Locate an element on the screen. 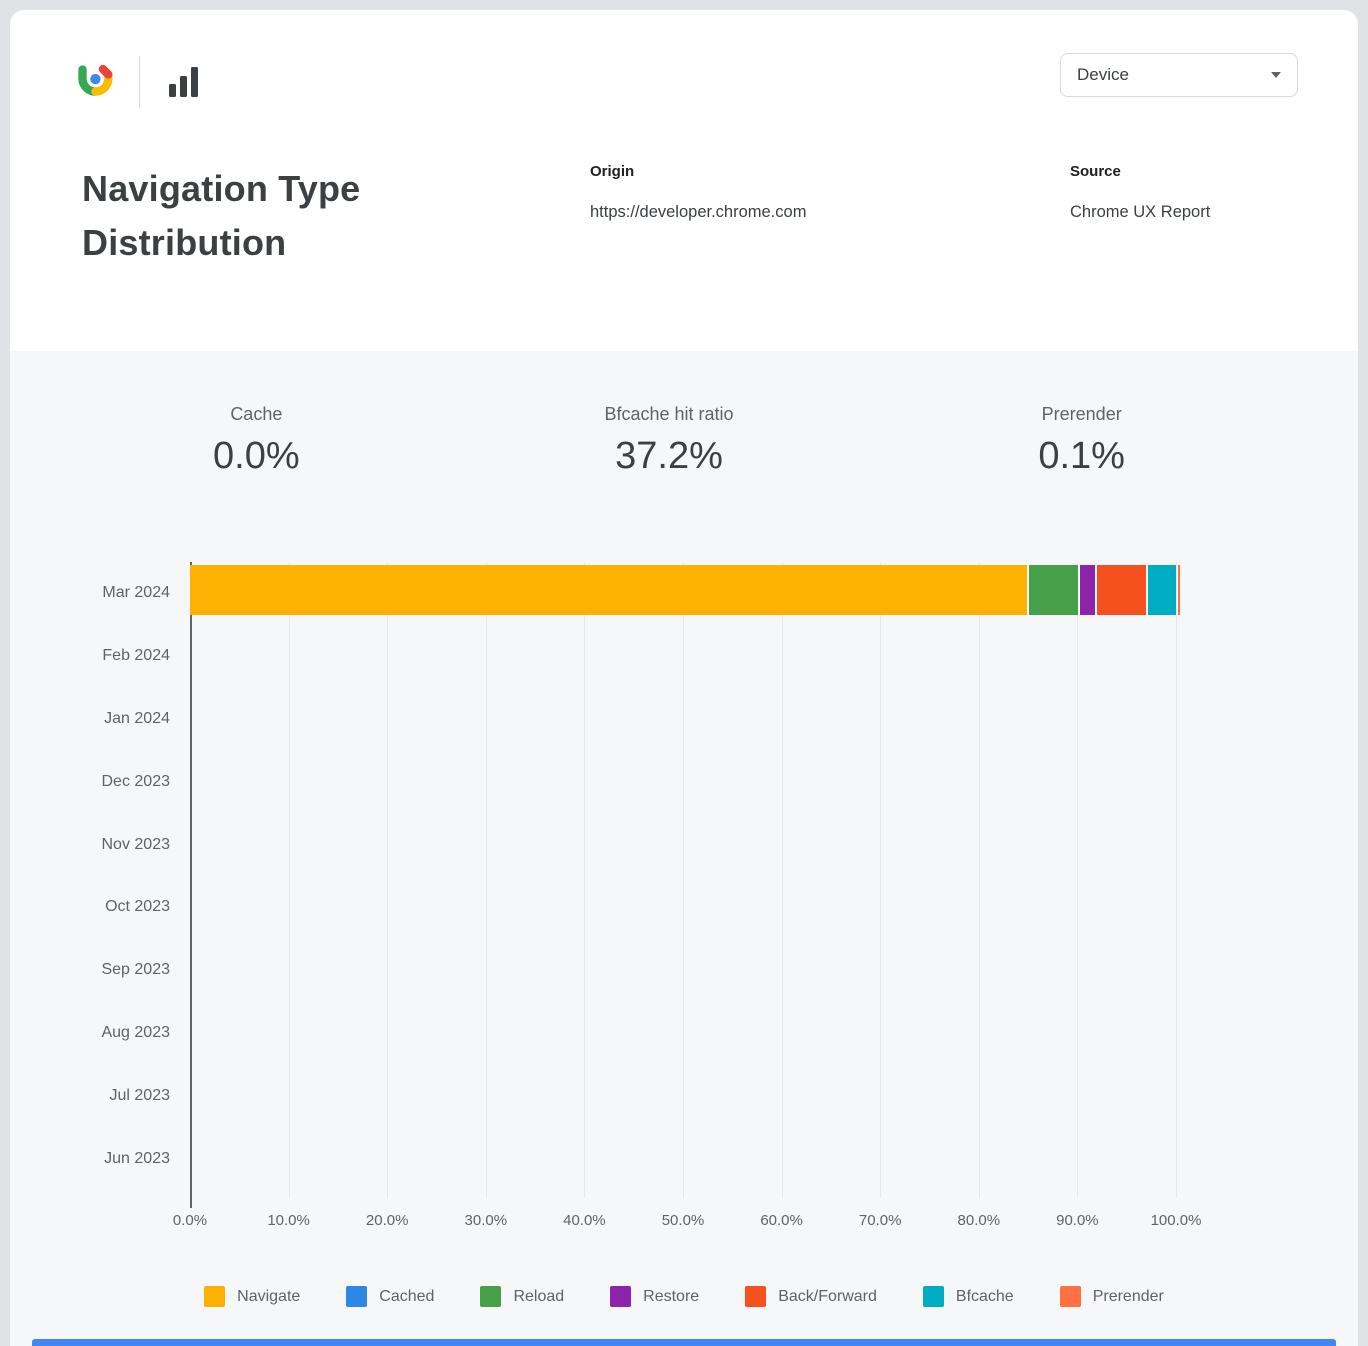 Image resolution: width=1368 pixels, height=1346 pixels. legend-item-navigate: Navigate is located at coordinates (252, 1296).